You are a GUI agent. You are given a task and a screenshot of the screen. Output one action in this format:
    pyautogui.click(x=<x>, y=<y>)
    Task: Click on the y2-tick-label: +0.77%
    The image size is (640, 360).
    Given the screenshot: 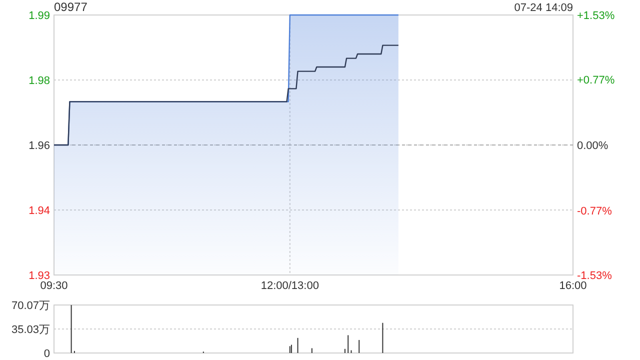 What is the action you would take?
    pyautogui.click(x=596, y=80)
    